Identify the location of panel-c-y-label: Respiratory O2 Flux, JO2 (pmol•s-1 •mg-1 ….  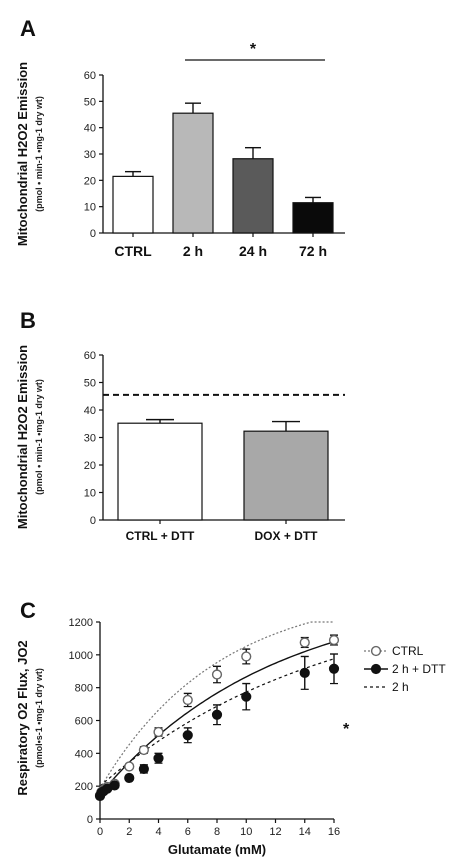
(29, 717).